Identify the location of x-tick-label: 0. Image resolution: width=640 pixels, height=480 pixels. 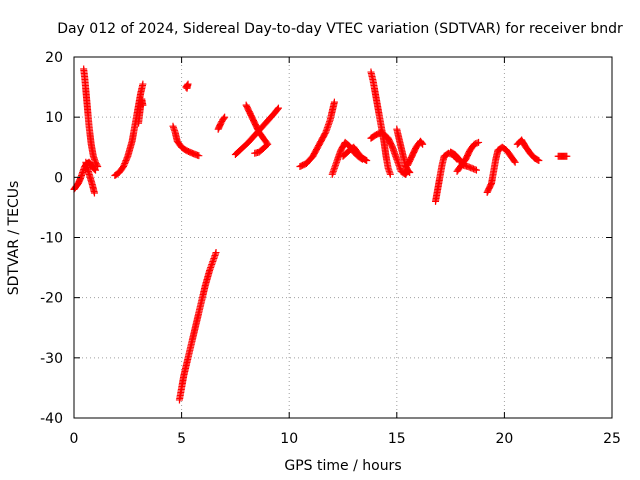
(74, 439).